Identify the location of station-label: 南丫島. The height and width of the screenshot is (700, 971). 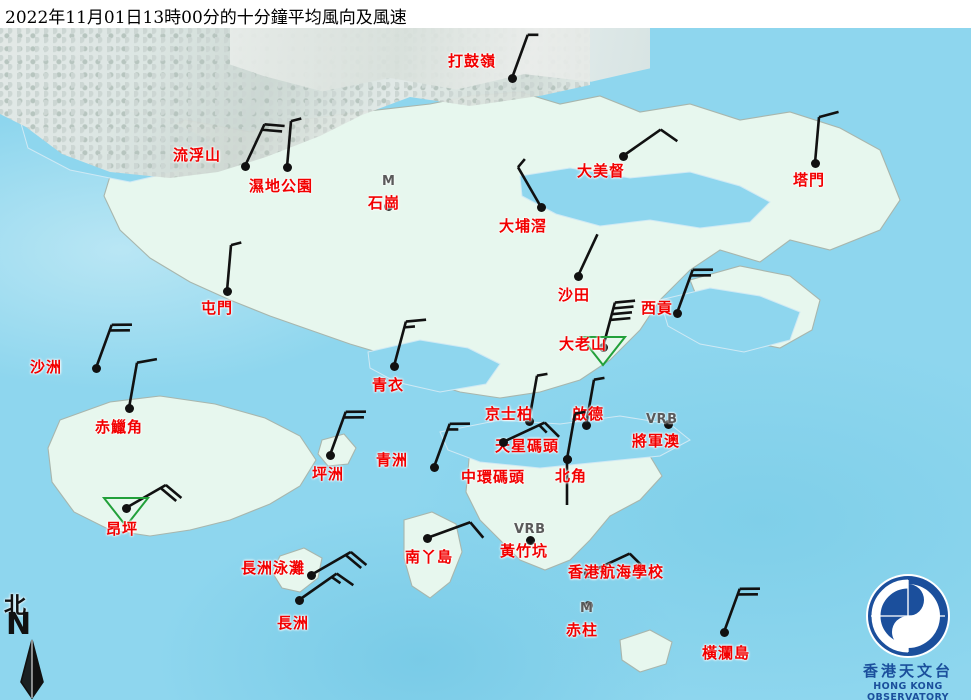
(429, 557).